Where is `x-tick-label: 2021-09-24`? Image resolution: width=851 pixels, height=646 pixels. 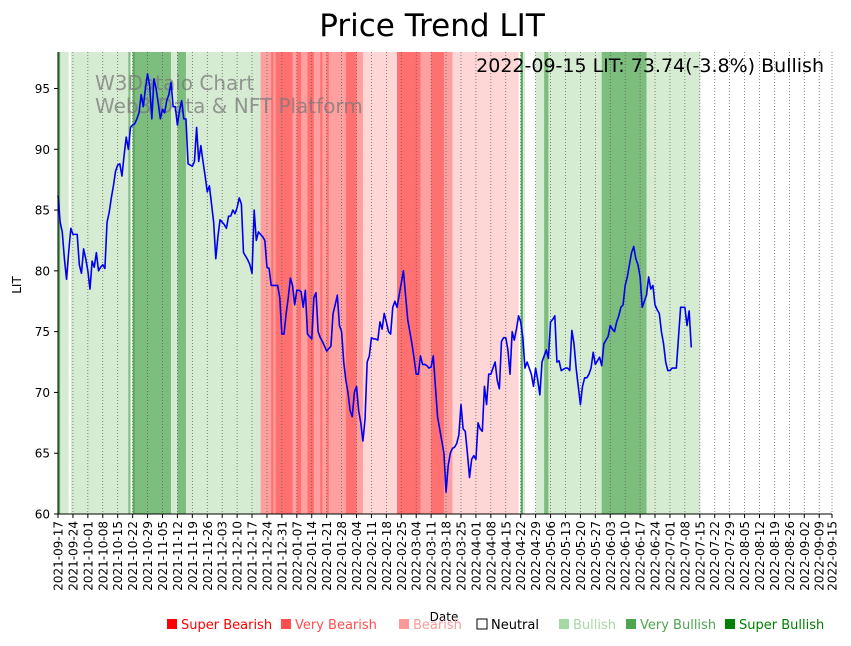 x-tick-label: 2021-09-24 is located at coordinates (73, 556).